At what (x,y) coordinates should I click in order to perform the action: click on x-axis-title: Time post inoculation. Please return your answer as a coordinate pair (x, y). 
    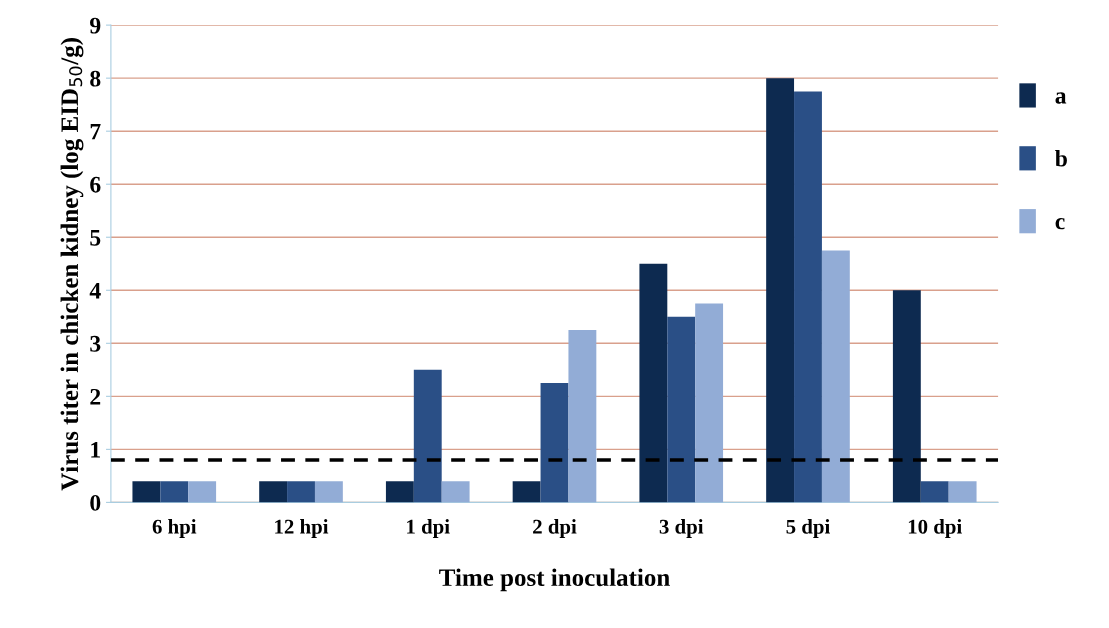
    Looking at the image, I should click on (554, 580).